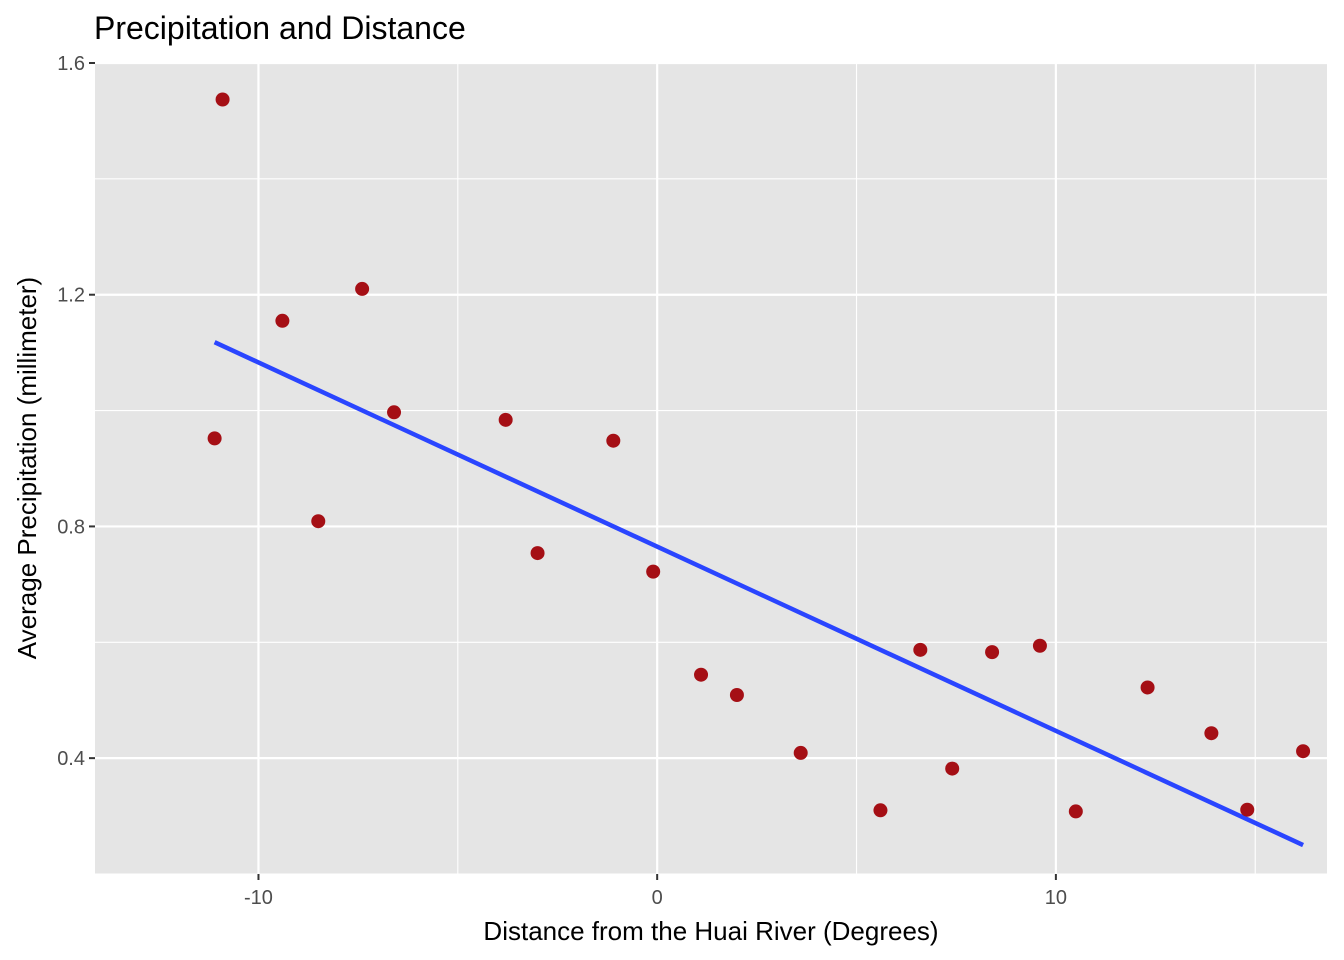 The height and width of the screenshot is (960, 1344). I want to click on y-tick-label: 0.8, so click(71, 527).